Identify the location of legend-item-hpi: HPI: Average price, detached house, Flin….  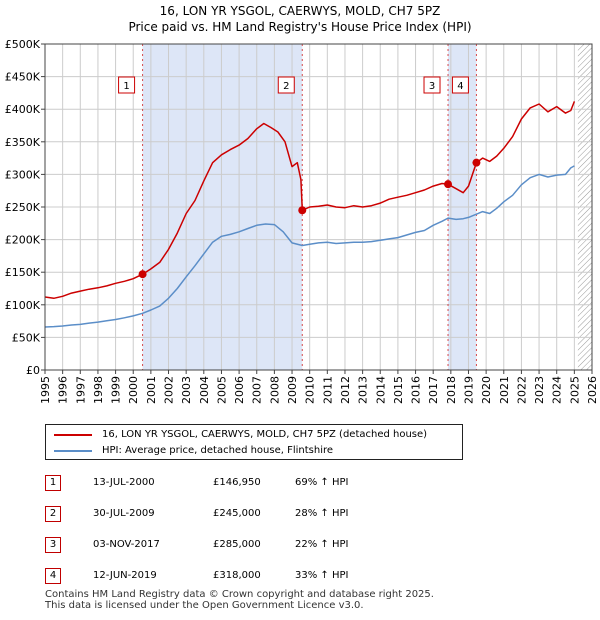
(193, 450).